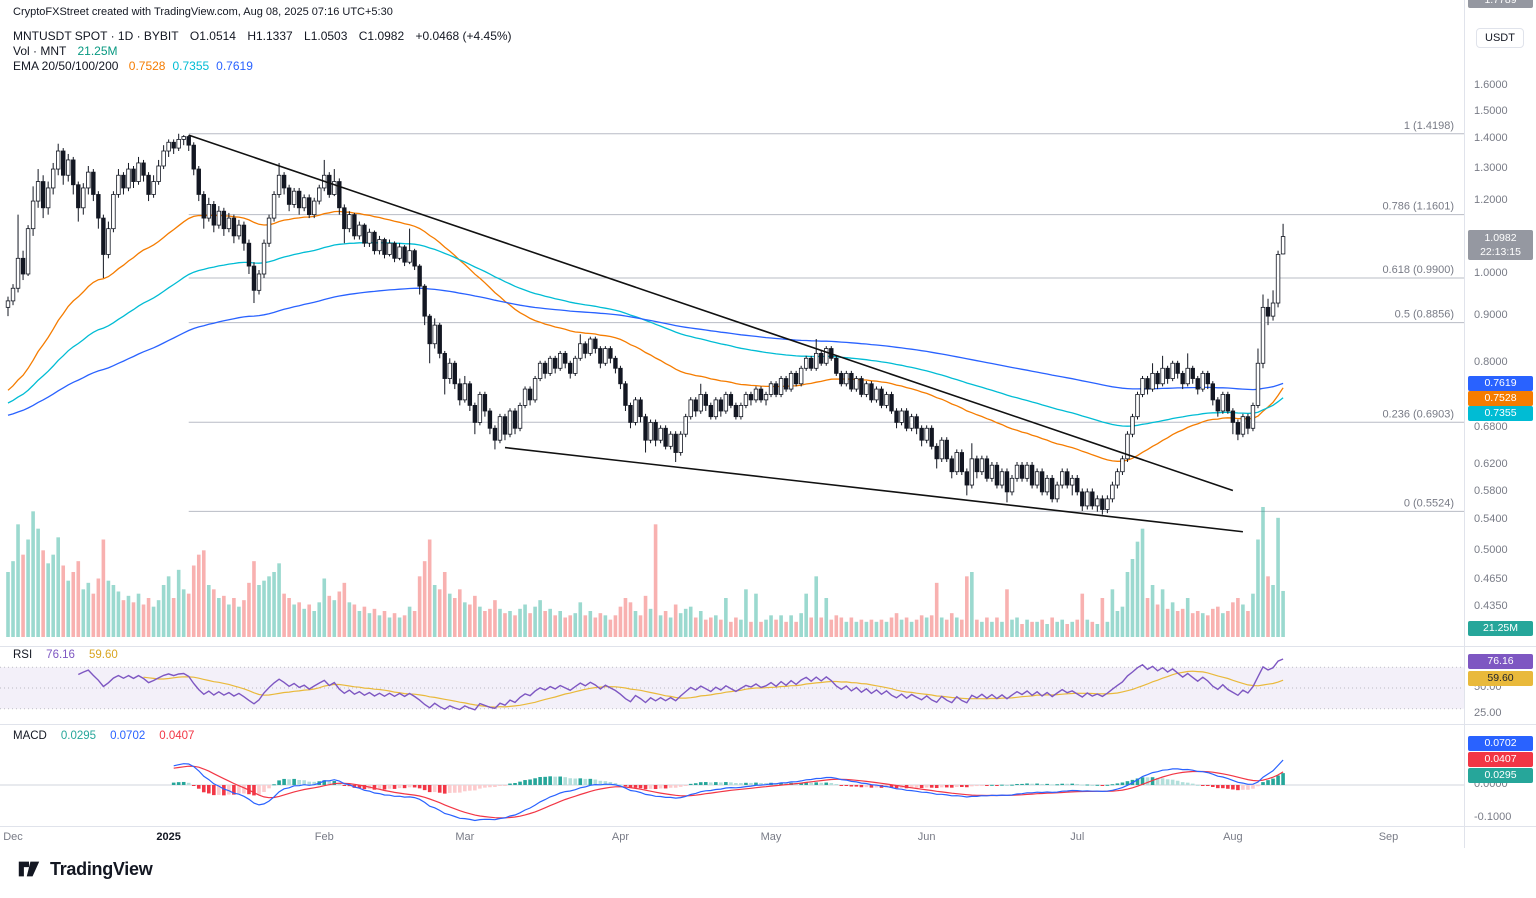 The height and width of the screenshot is (898, 1536). Describe the element at coordinates (620, 837) in the screenshot. I see `time-axis-label: Apr` at that location.